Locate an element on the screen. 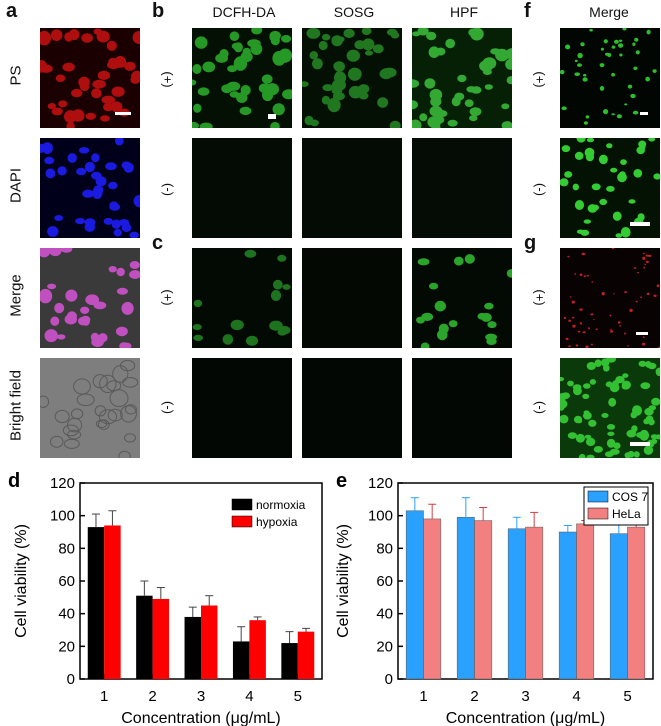 The image size is (661, 726). image-c-dcfh-plus is located at coordinates (242, 298).